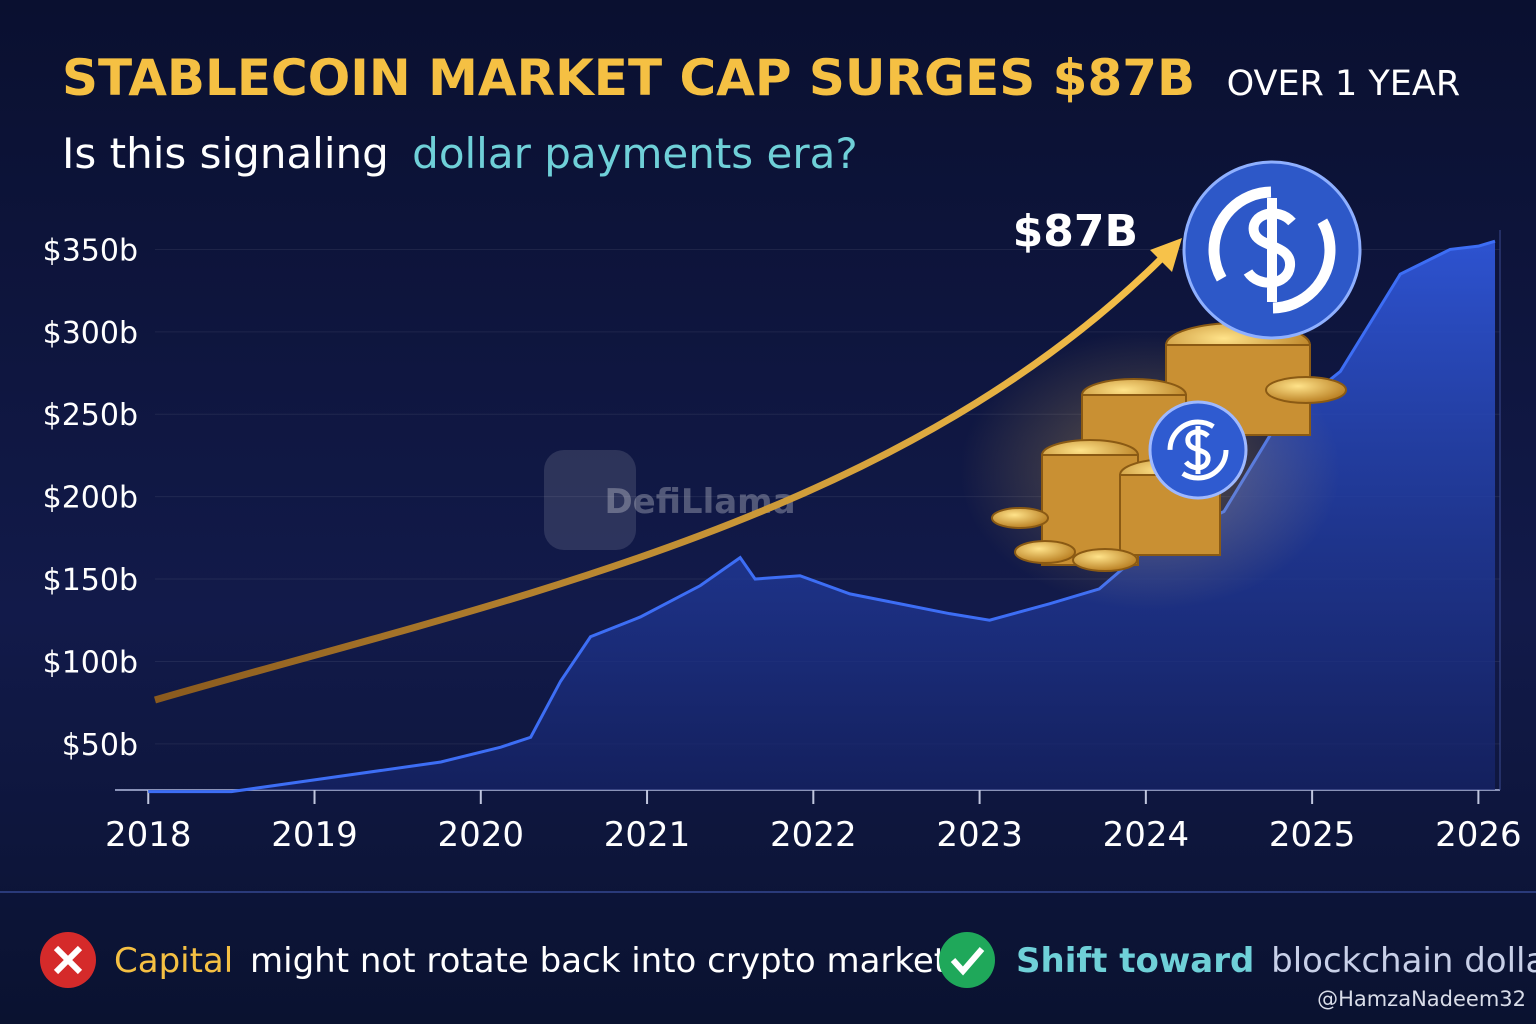 Image resolution: width=1536 pixels, height=1024 pixels. I want to click on x-tick-label: 2019, so click(314, 835).